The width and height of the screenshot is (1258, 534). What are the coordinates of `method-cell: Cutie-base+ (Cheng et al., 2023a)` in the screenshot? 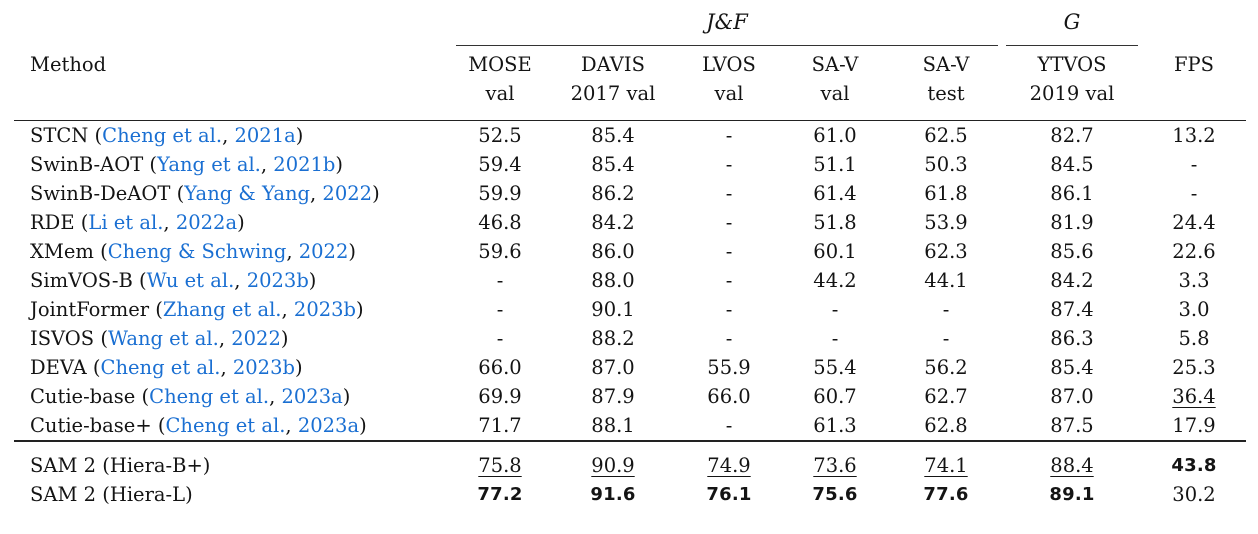 It's located at (233, 426).